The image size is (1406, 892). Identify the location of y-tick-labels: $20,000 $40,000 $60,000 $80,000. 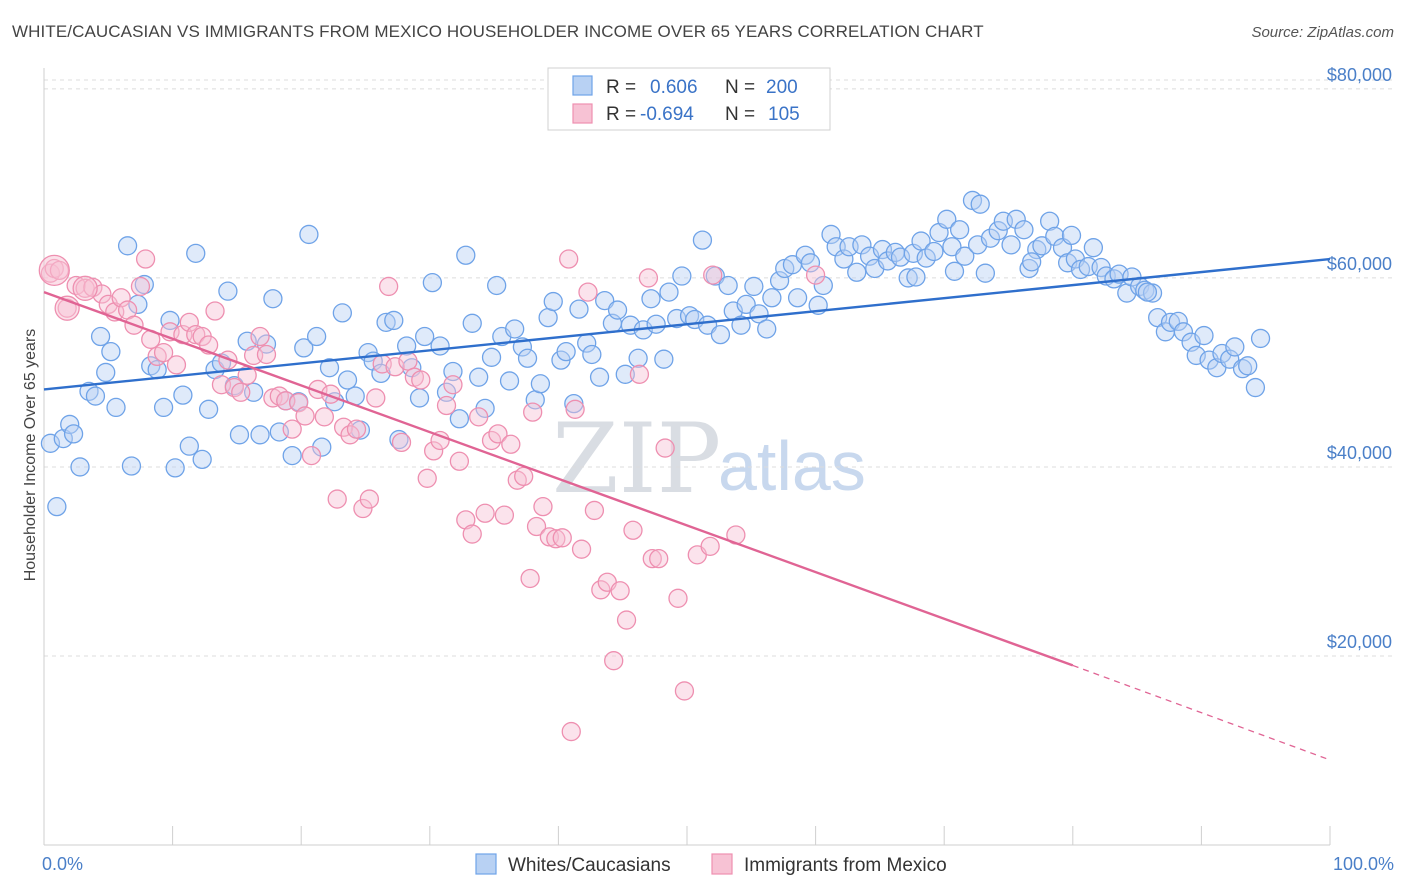
(1359, 358).